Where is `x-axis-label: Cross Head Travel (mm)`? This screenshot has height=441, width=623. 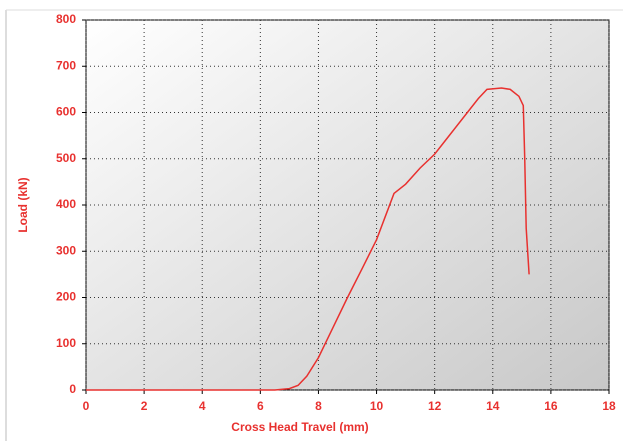 x-axis-label: Cross Head Travel (mm) is located at coordinates (299, 427).